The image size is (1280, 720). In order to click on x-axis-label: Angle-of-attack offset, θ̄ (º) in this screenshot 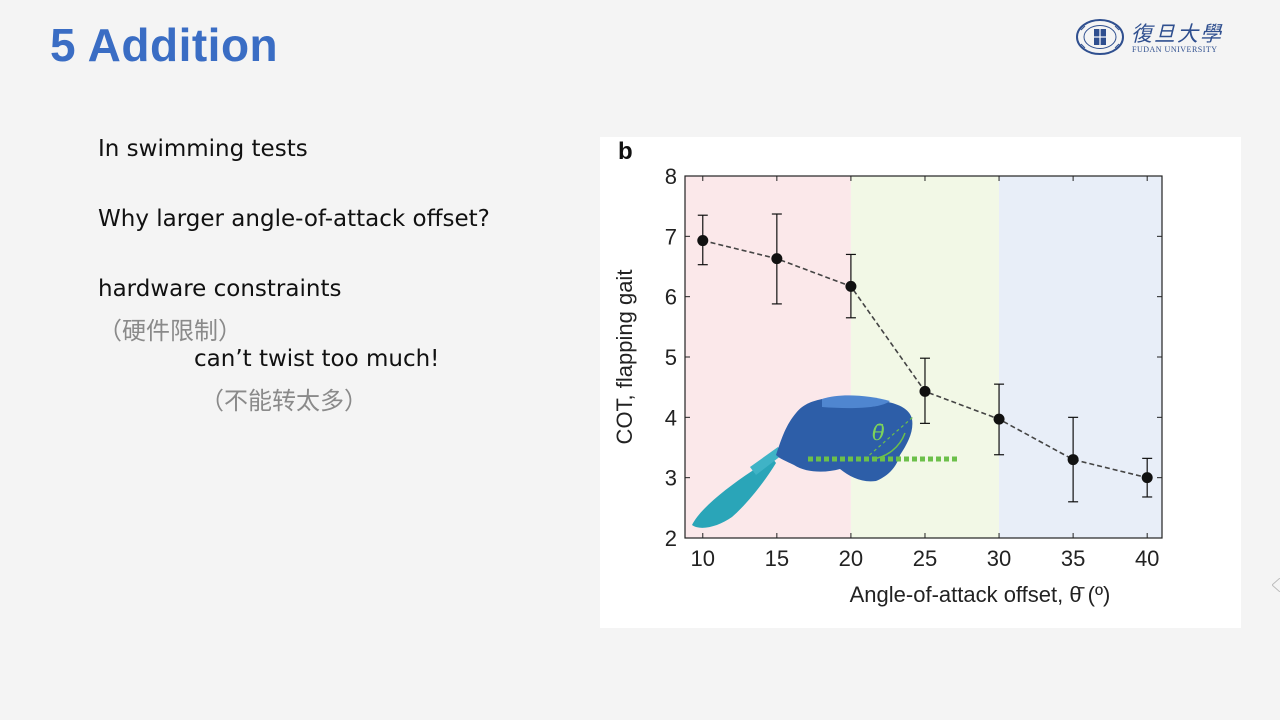, I will do `click(980, 594)`.